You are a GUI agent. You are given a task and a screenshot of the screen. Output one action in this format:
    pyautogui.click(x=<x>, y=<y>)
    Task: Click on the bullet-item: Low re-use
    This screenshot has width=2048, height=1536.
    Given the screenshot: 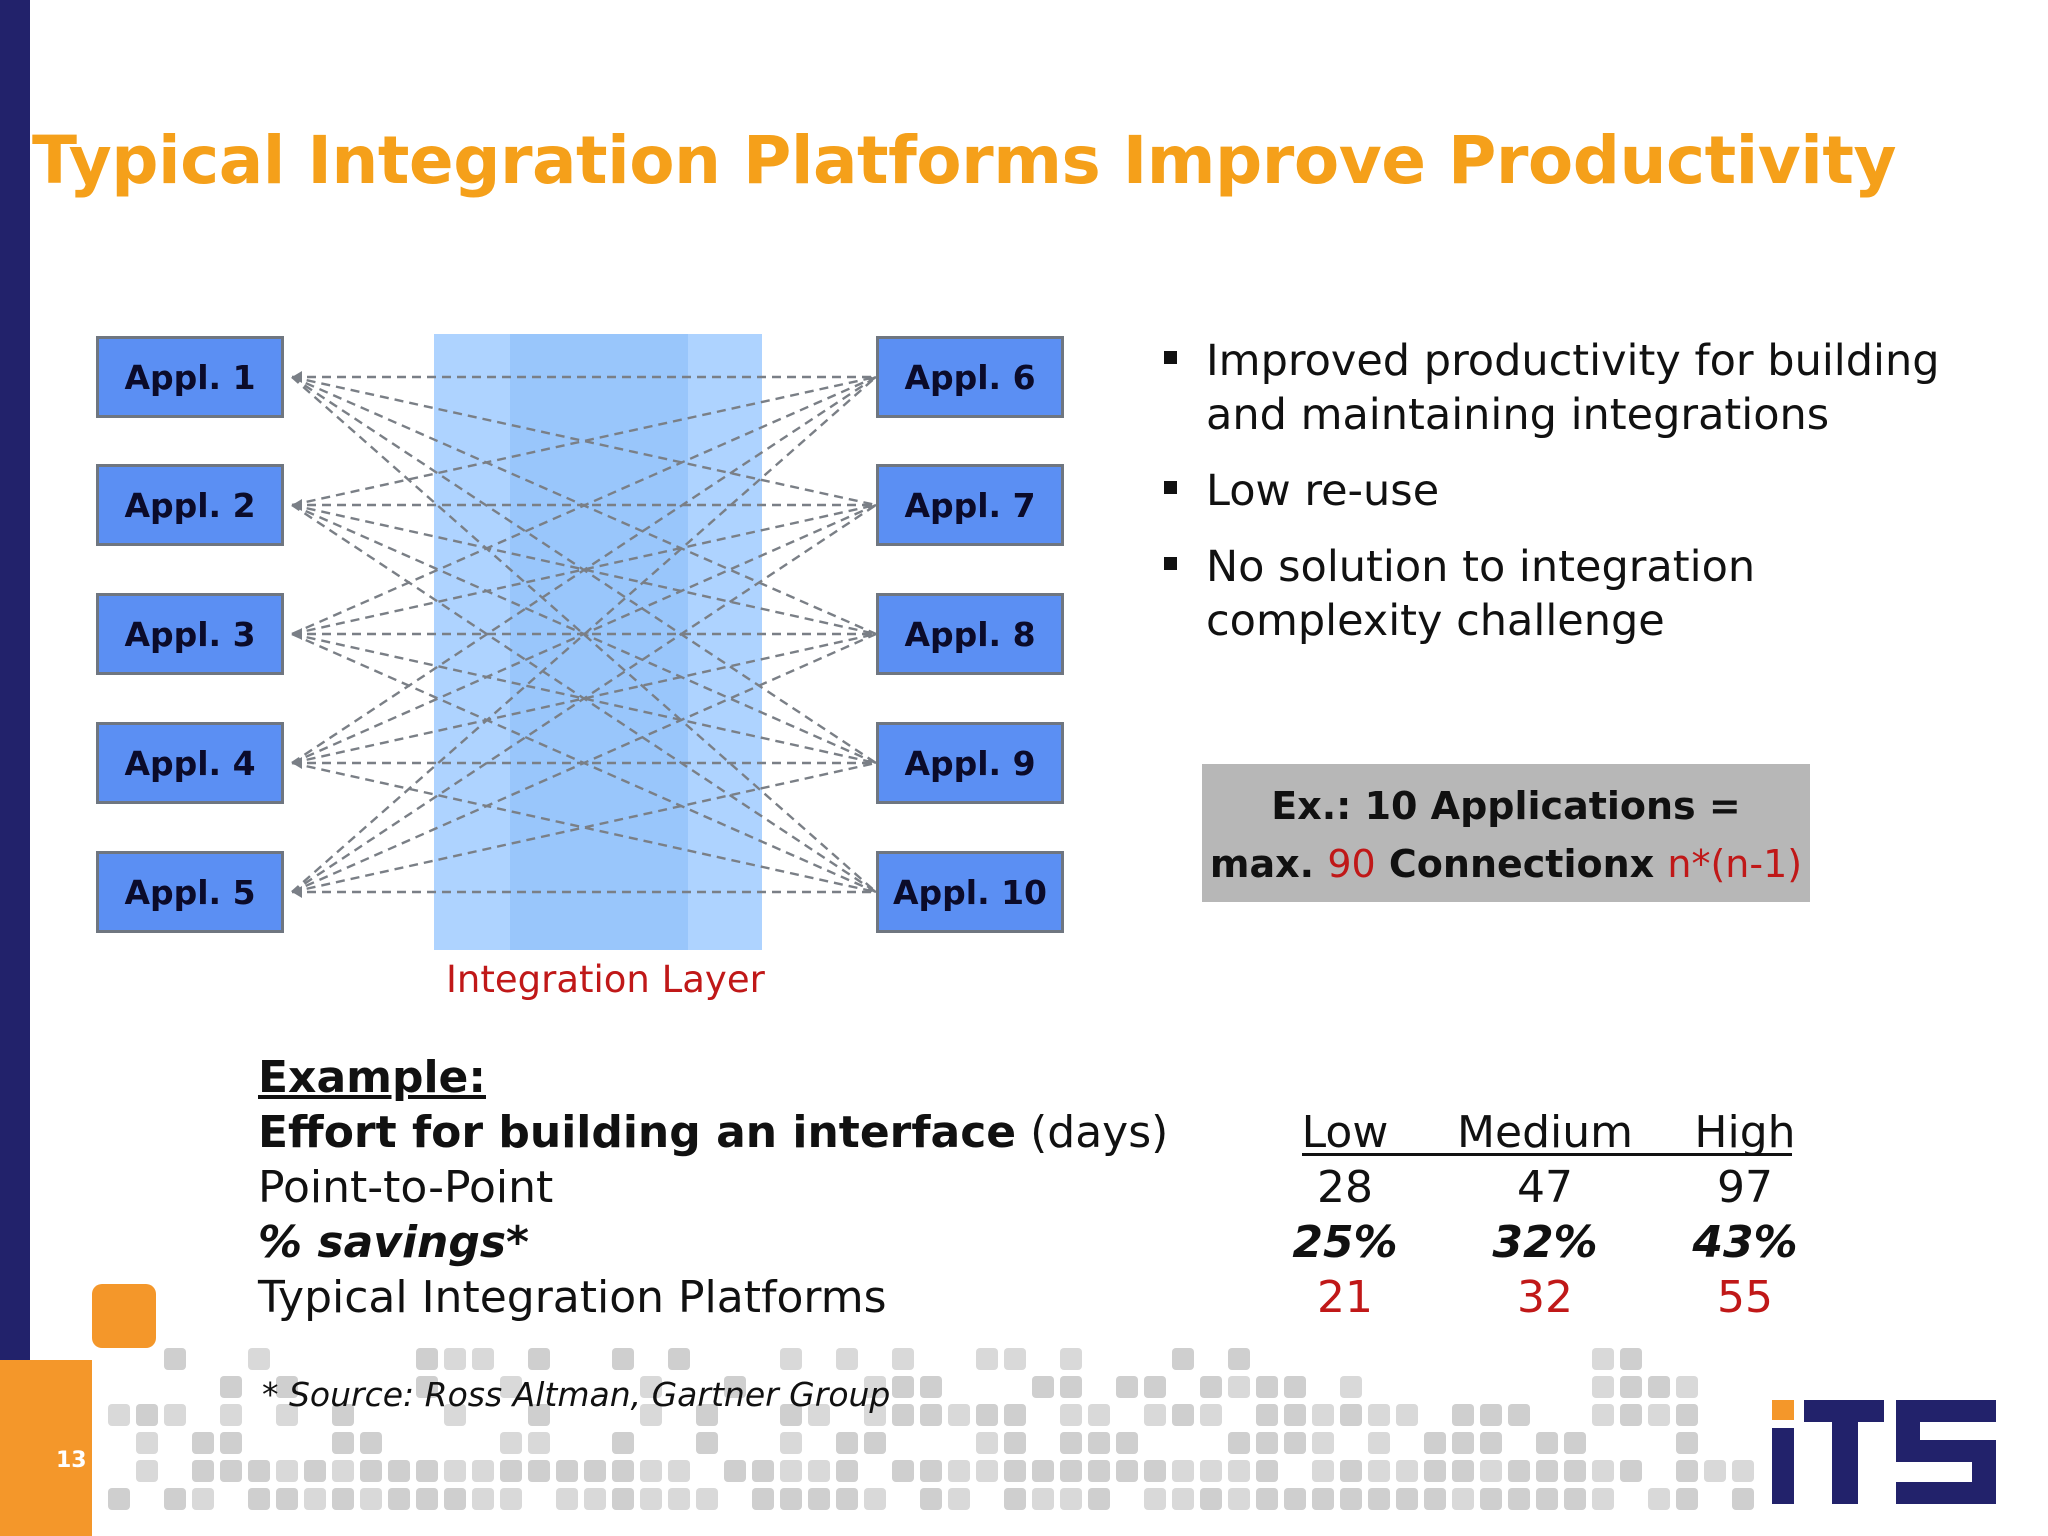 What is the action you would take?
    pyautogui.click(x=1580, y=491)
    